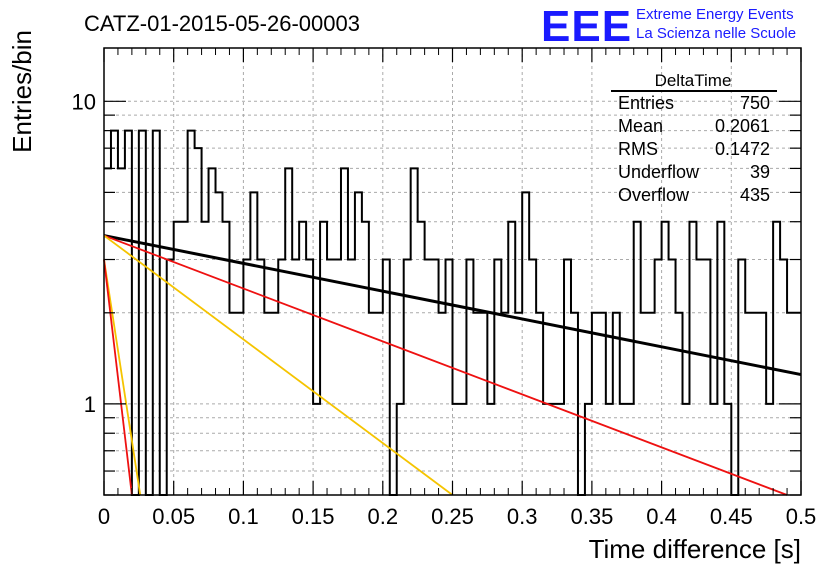  I want to click on x-tick-label: 0.3, so click(522, 516).